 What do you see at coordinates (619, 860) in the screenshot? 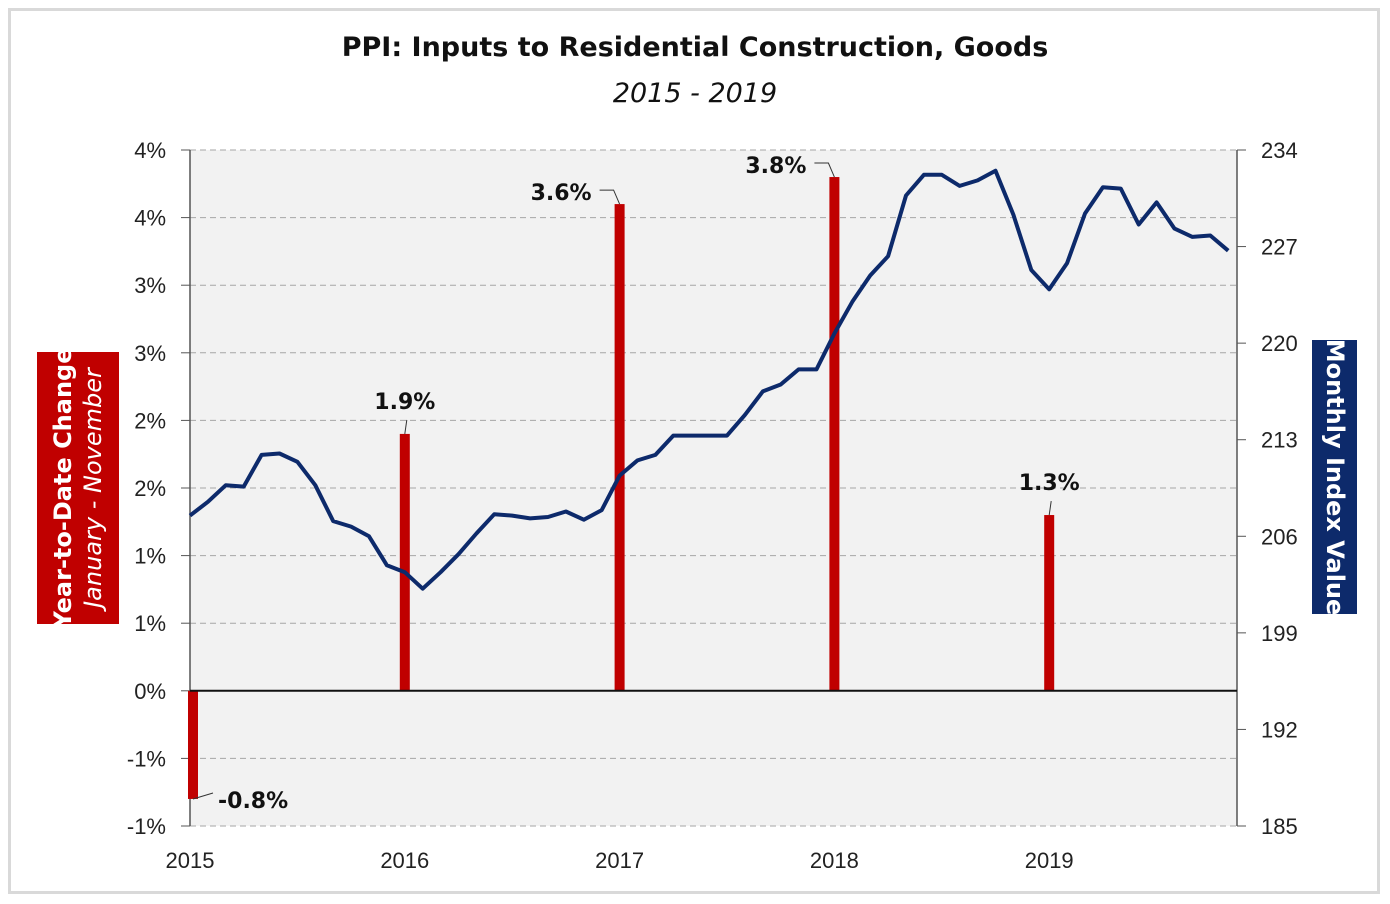
I see `x-tick-label: 2017` at bounding box center [619, 860].